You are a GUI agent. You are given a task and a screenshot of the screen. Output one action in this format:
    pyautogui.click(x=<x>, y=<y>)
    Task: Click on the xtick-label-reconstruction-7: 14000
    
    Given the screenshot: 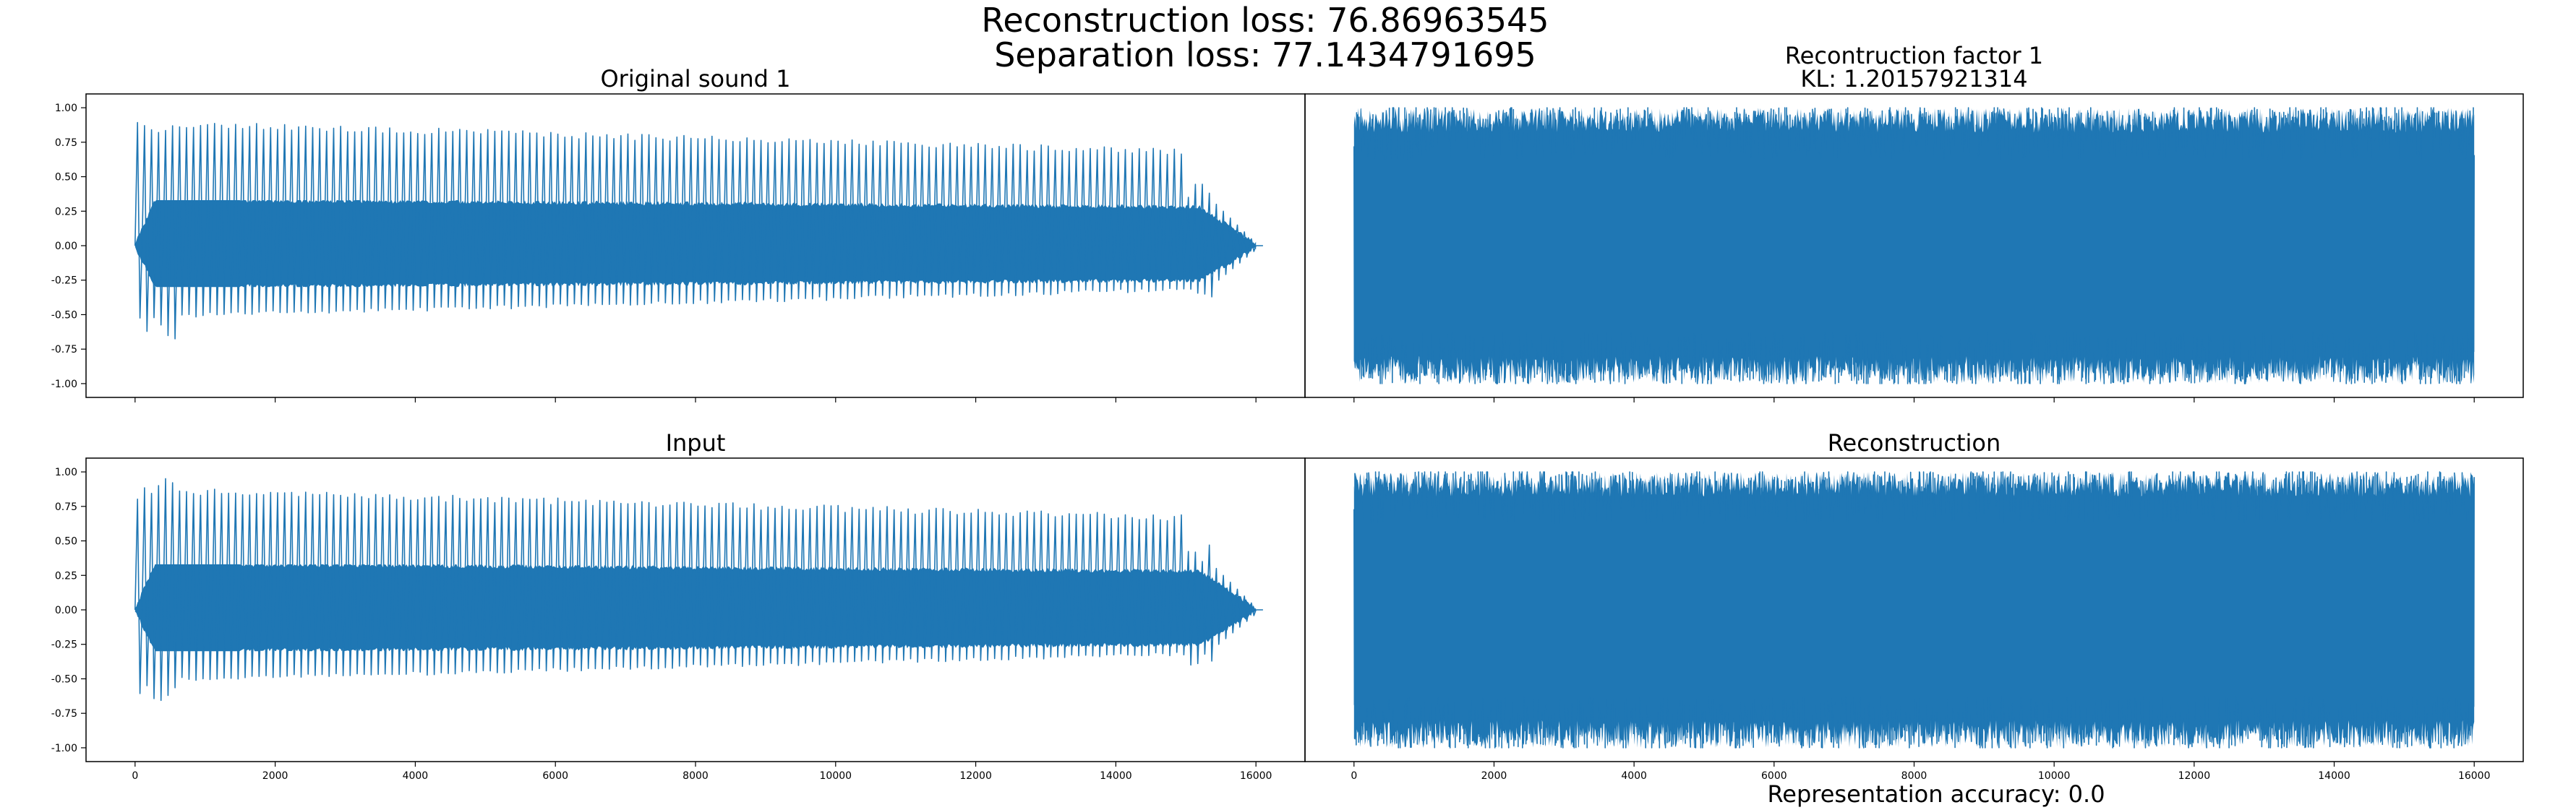 What is the action you would take?
    pyautogui.click(x=2334, y=776)
    